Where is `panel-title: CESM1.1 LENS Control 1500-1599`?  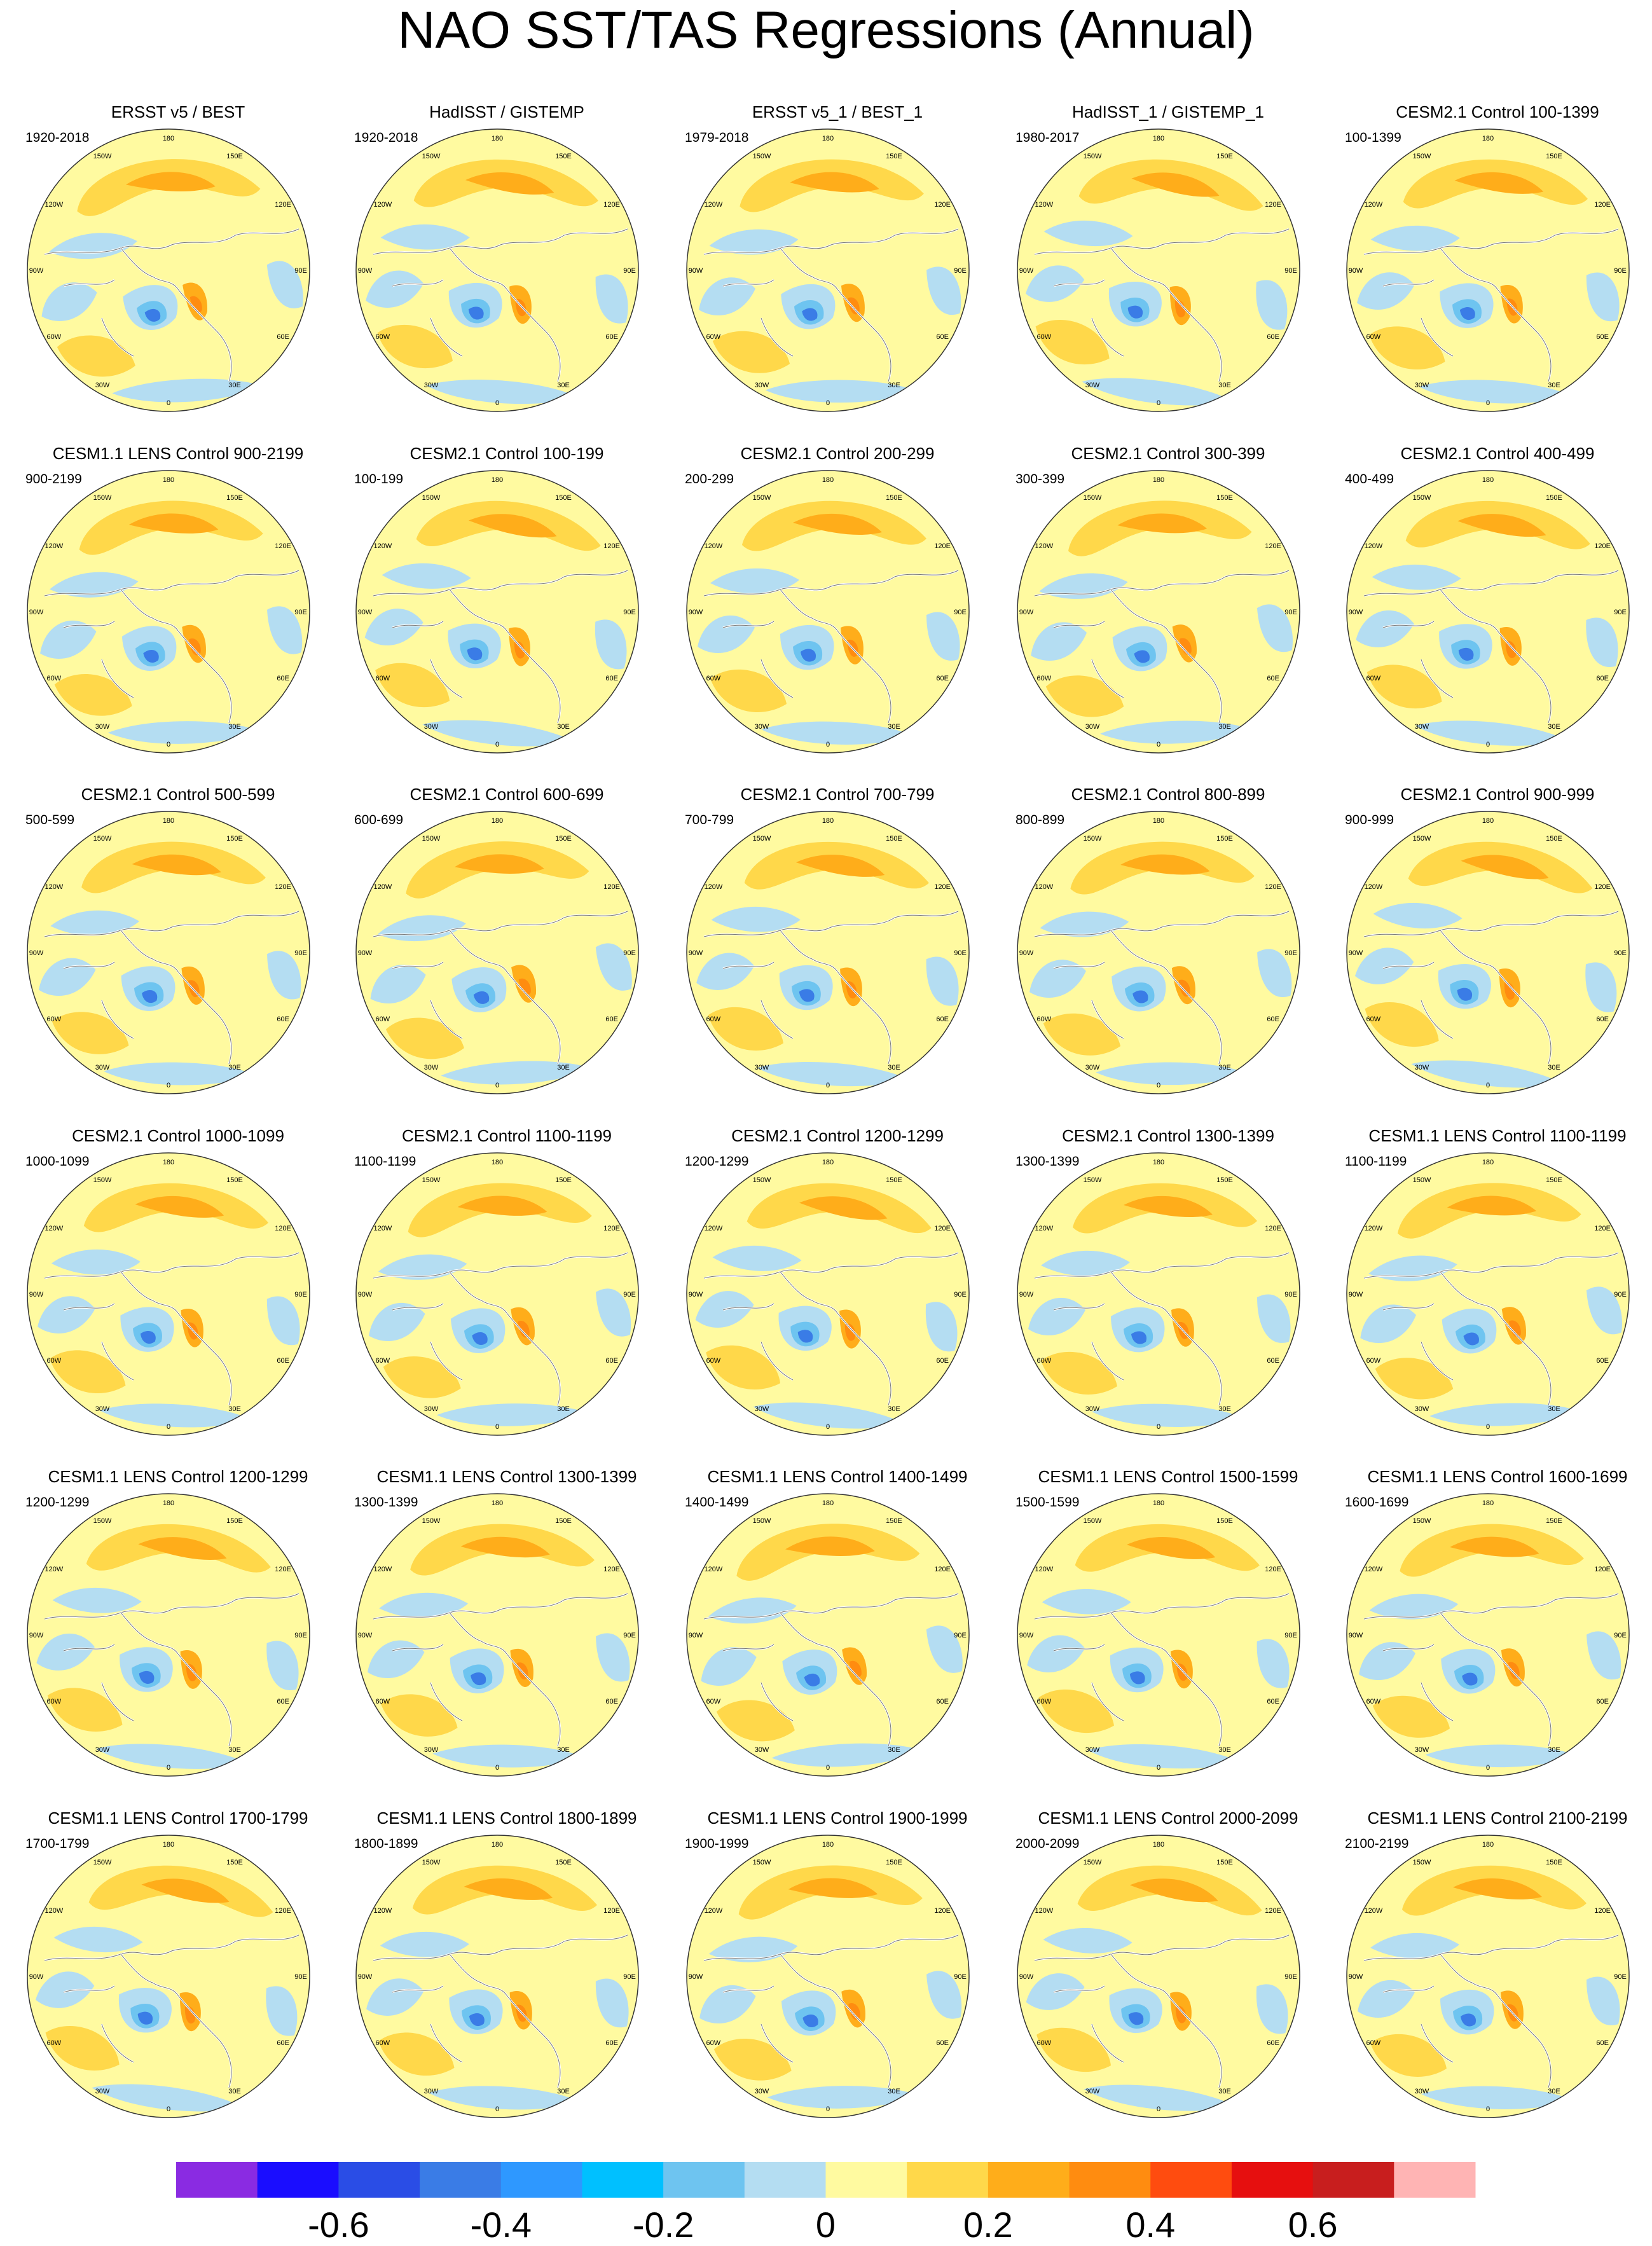
panel-title: CESM1.1 LENS Control 1500-1599 is located at coordinates (1168, 1476).